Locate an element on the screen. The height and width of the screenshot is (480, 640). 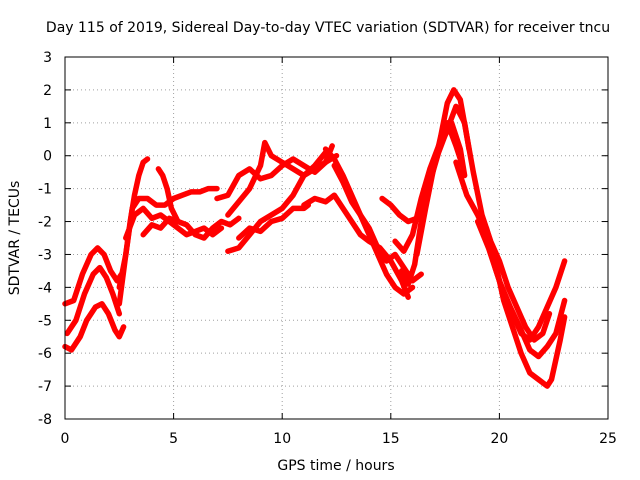
y-tick-label: -3 is located at coordinates (45, 255).